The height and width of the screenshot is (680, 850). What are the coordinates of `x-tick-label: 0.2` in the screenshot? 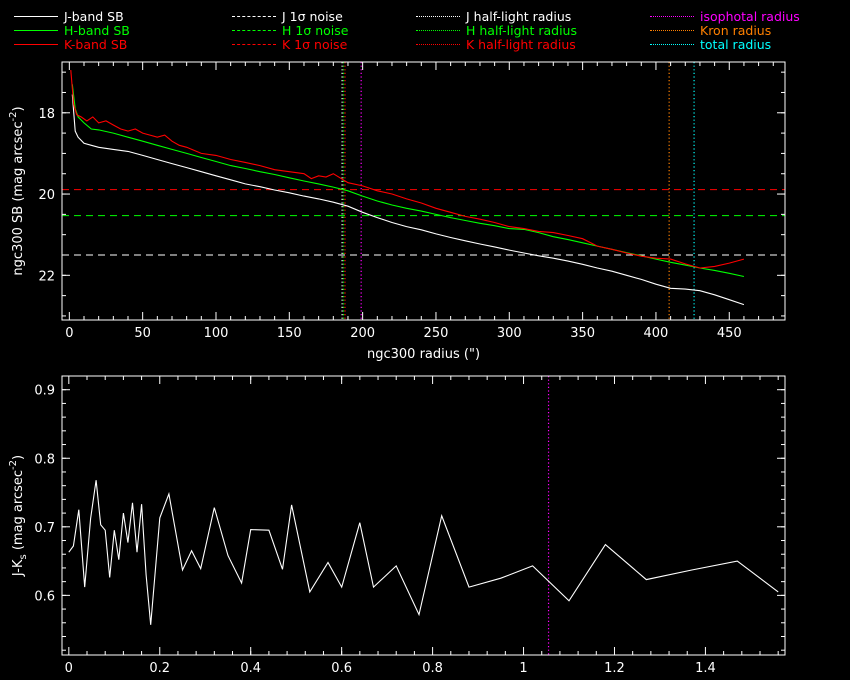 It's located at (159, 668).